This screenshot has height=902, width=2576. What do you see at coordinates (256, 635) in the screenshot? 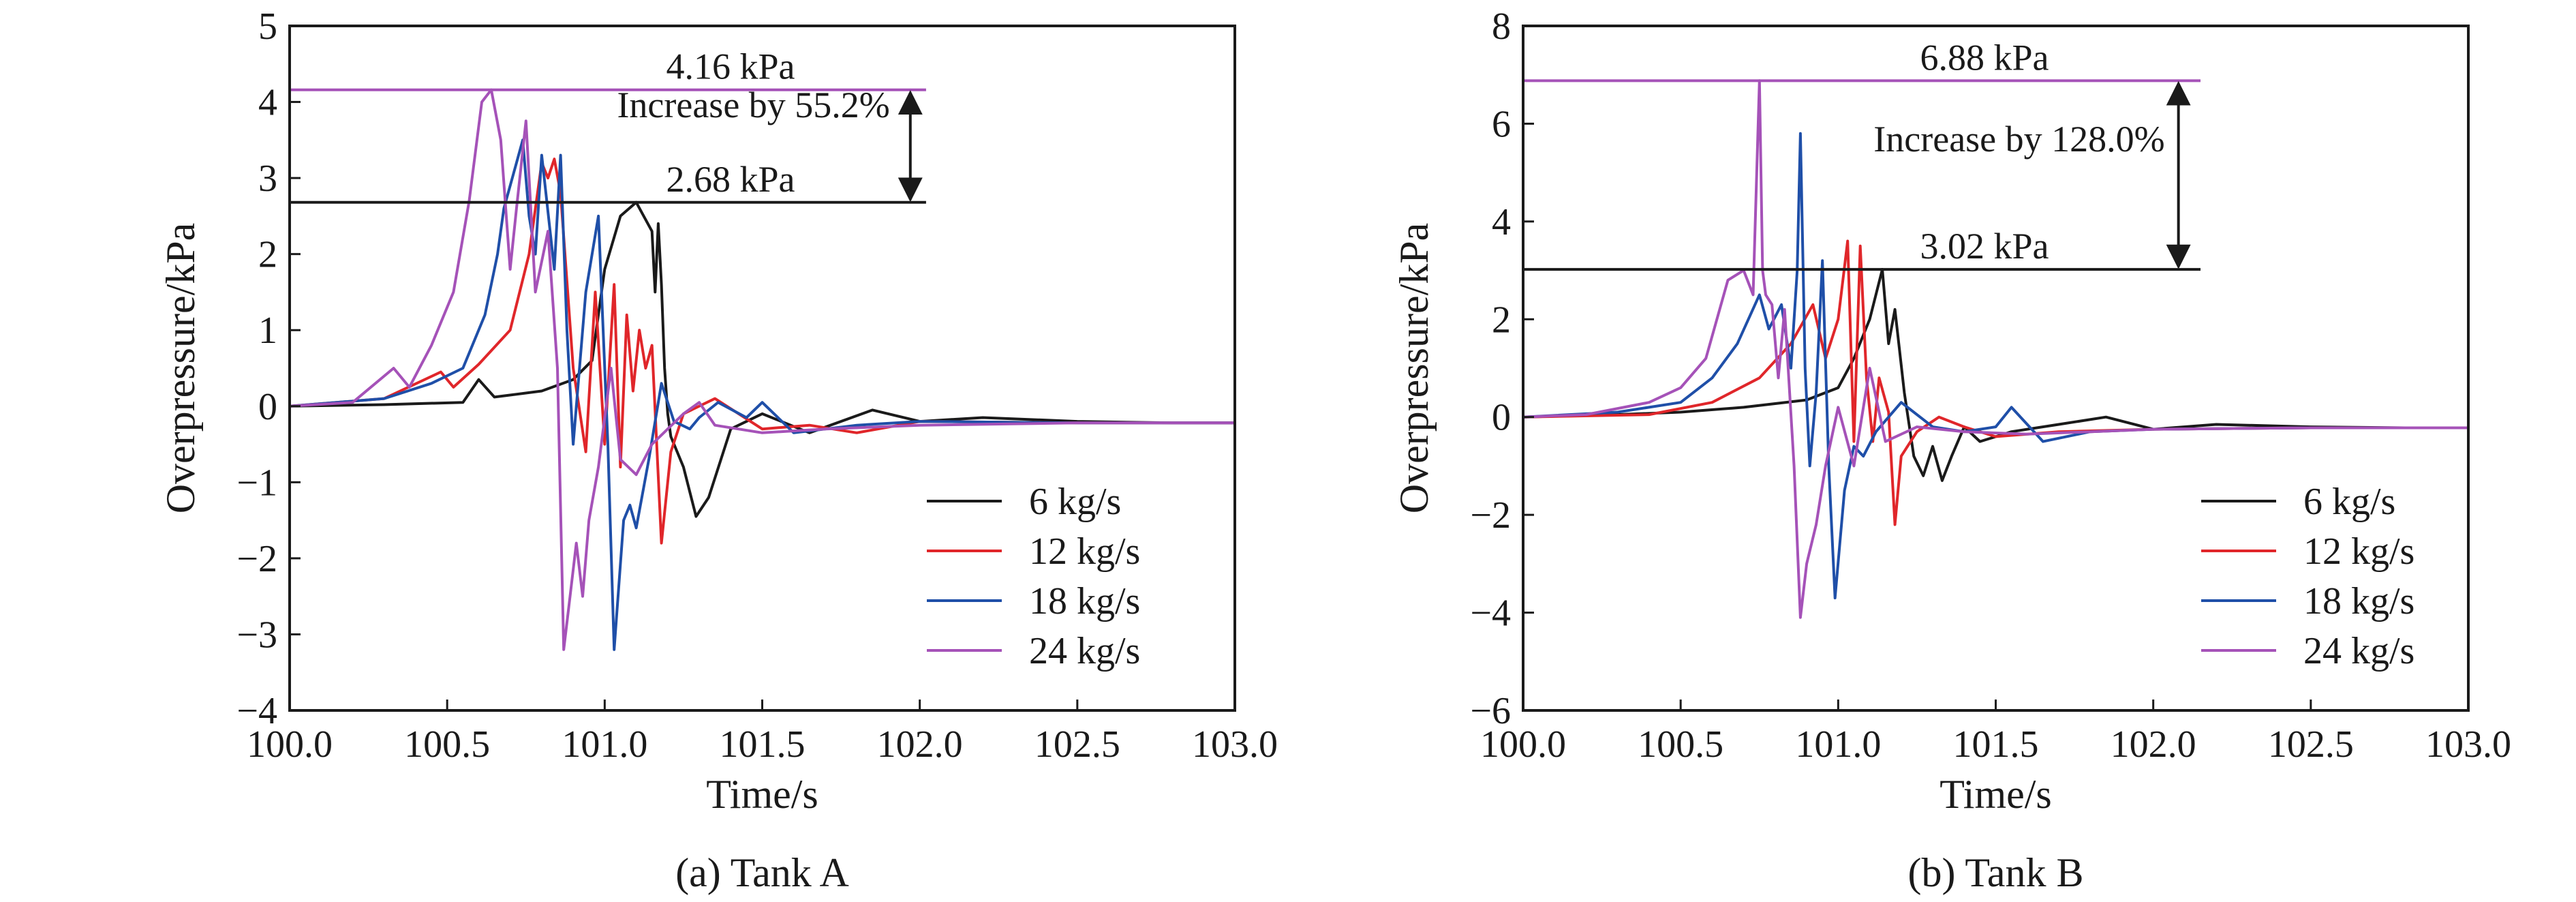
I see `y-tick-label: −3` at bounding box center [256, 635].